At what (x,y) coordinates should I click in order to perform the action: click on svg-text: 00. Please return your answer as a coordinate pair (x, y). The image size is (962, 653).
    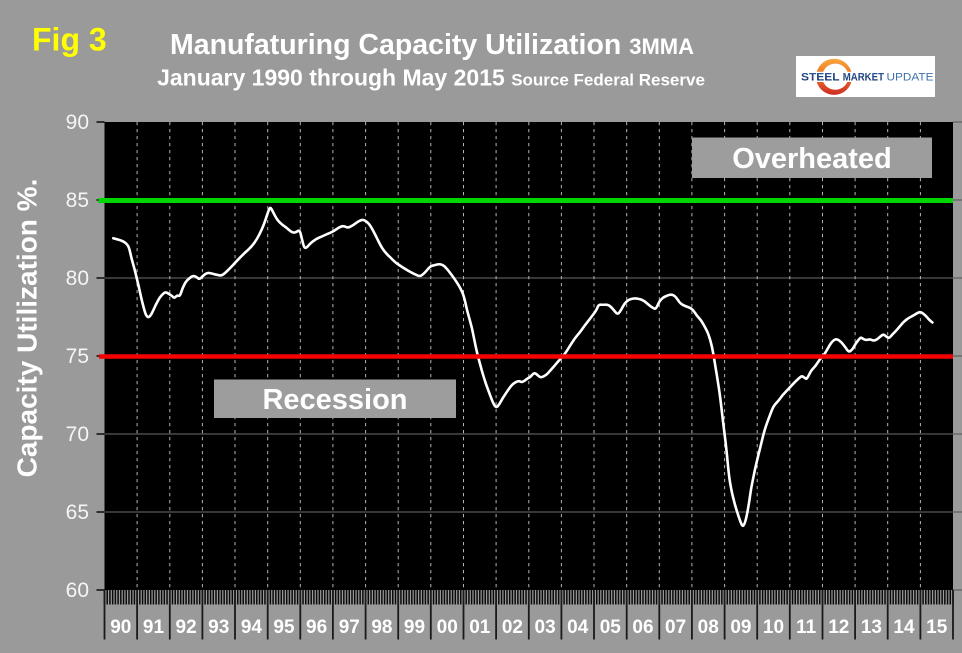
    Looking at the image, I should click on (447, 627).